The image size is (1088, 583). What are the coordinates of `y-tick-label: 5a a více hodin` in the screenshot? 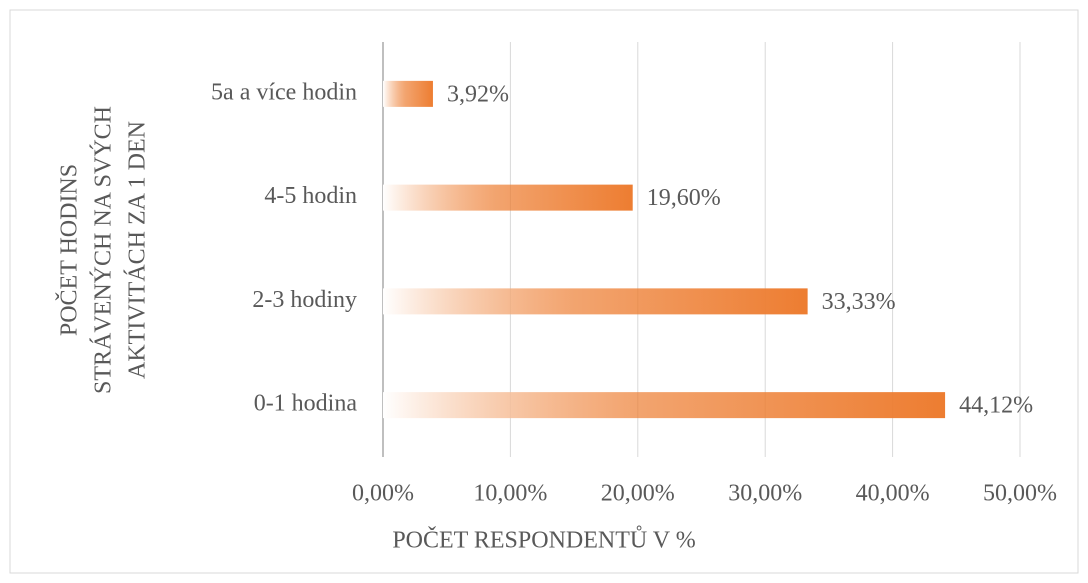 It's located at (284, 92).